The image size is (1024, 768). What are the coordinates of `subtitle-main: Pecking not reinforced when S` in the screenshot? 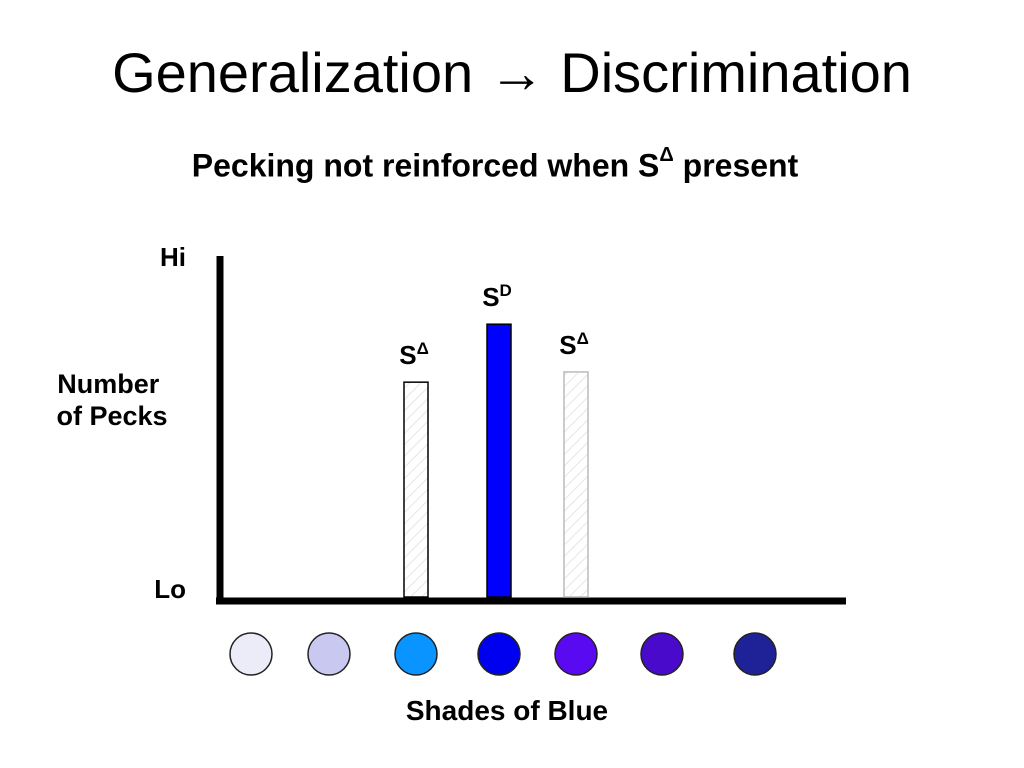 It's located at (425, 165).